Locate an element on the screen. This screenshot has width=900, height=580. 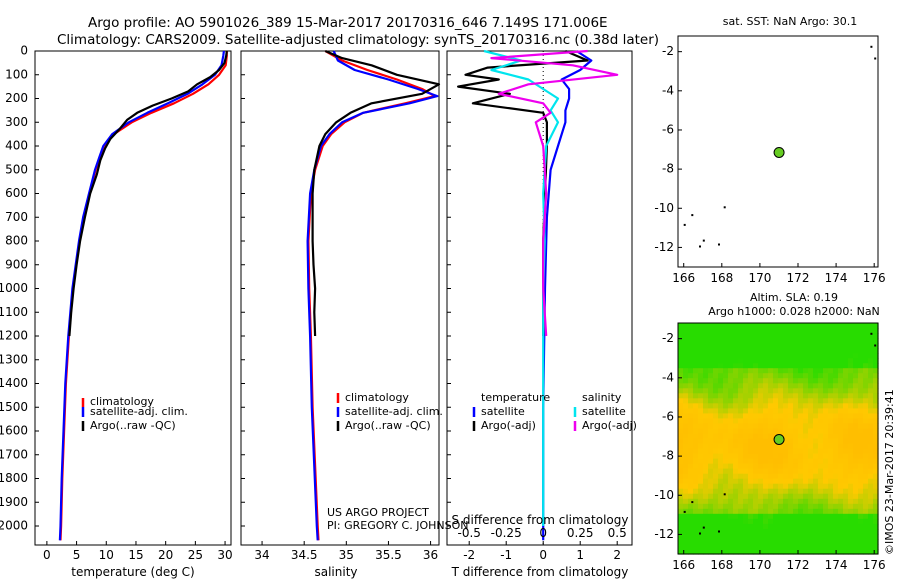
series-line-argo-raw-qc- is located at coordinates (376, 193).